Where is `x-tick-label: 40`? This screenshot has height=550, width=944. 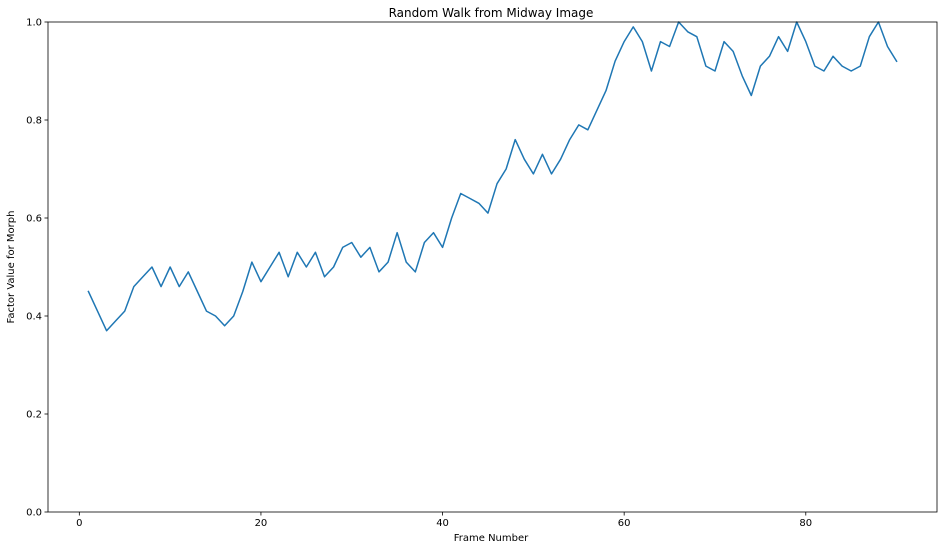
x-tick-label: 40 is located at coordinates (442, 523).